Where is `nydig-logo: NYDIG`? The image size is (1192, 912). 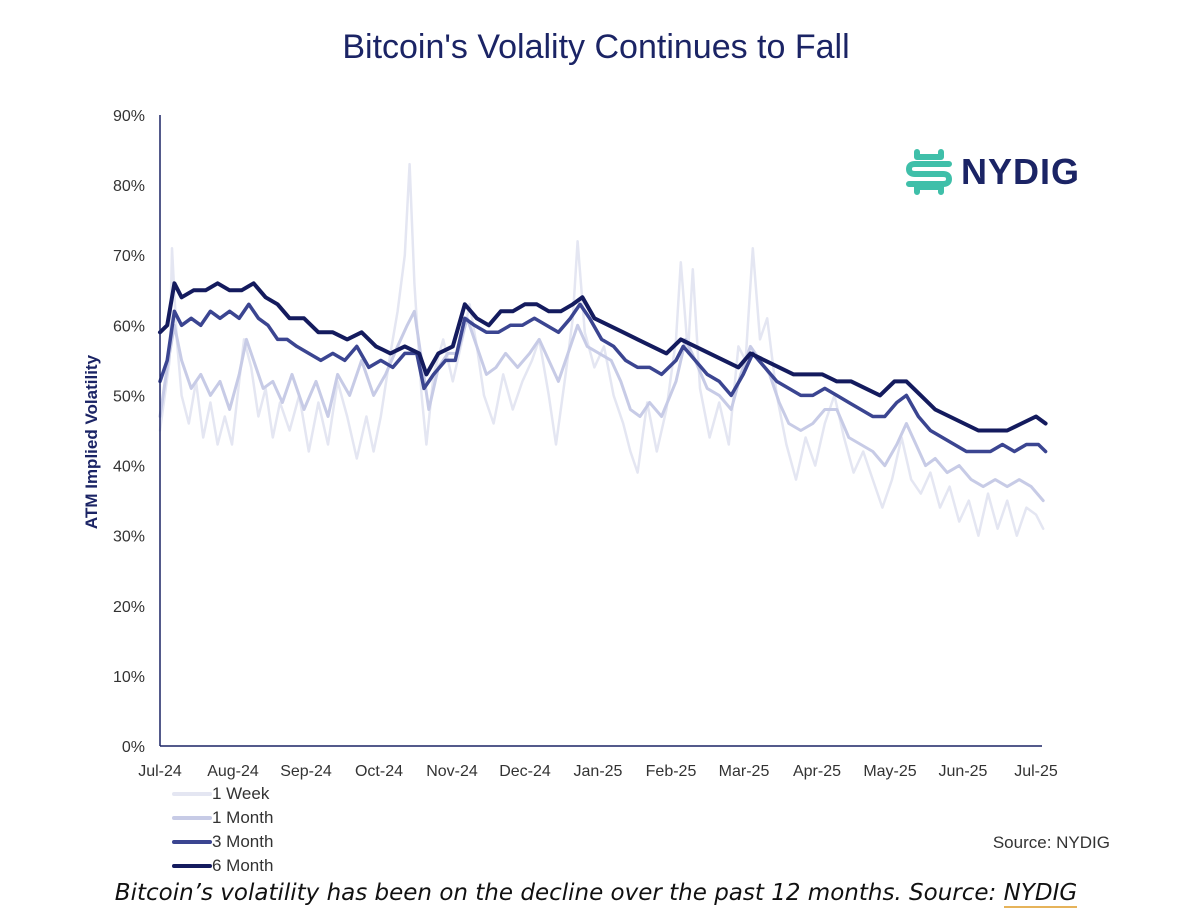
nydig-logo: NYDIG is located at coordinates (992, 172).